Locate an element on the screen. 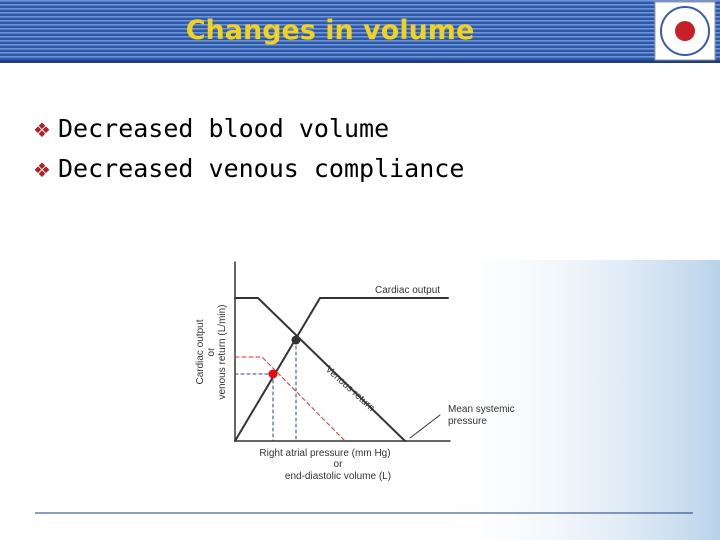 The height and width of the screenshot is (540, 720). venous-return-curve is located at coordinates (320, 369).